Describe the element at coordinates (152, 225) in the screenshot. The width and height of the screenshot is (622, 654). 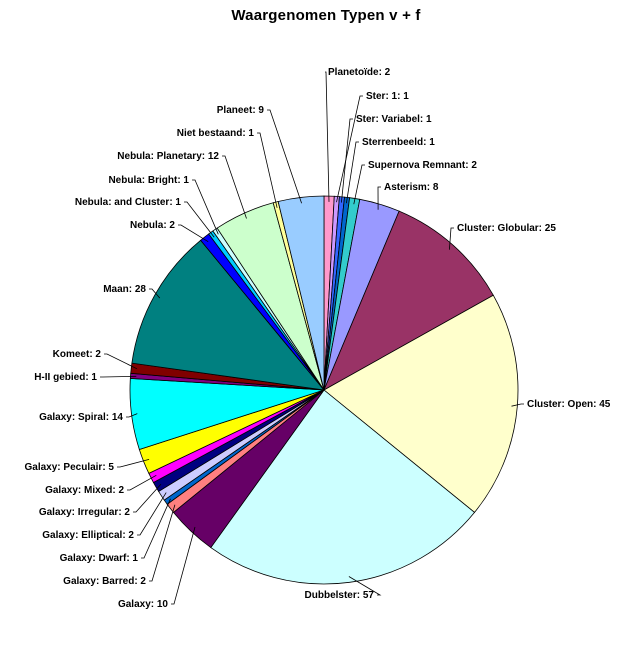
I see `slice-label: Nebula: 2` at that location.